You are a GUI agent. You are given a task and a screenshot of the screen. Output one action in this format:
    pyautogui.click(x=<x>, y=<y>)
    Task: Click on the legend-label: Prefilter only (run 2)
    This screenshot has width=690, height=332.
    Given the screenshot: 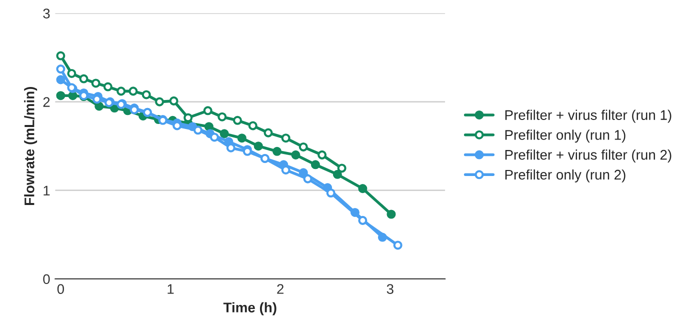 What is the action you would take?
    pyautogui.click(x=565, y=175)
    